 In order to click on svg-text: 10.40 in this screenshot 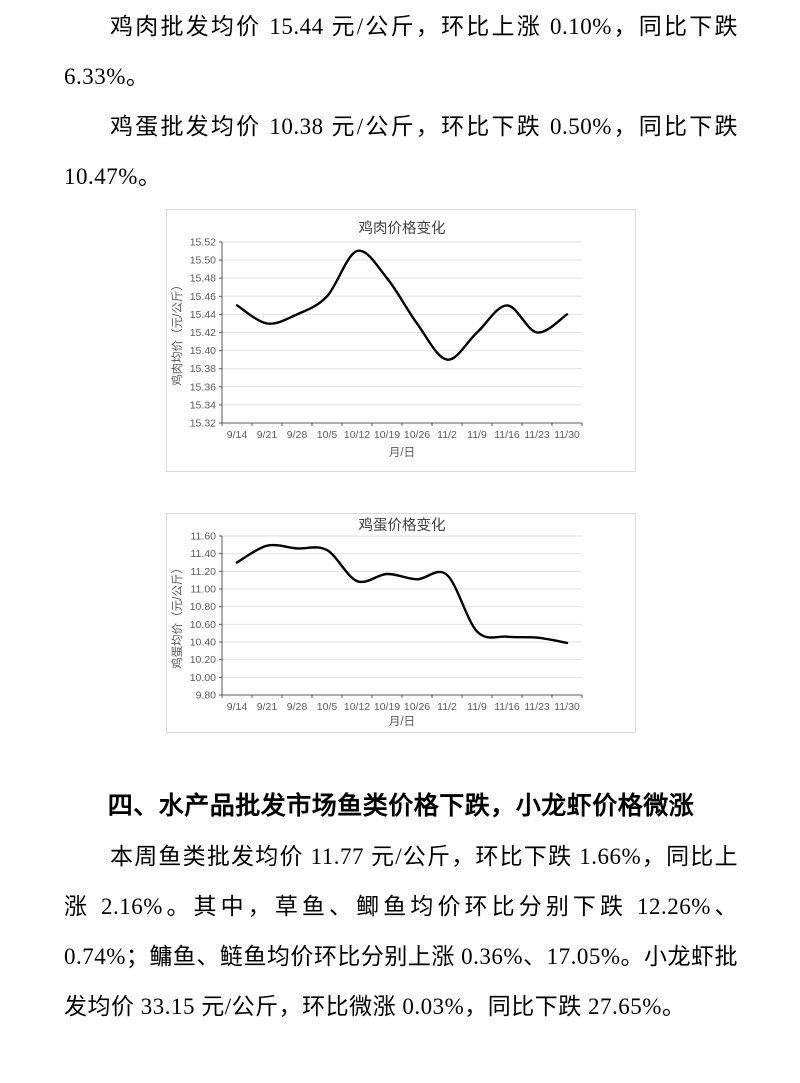, I will do `click(203, 643)`.